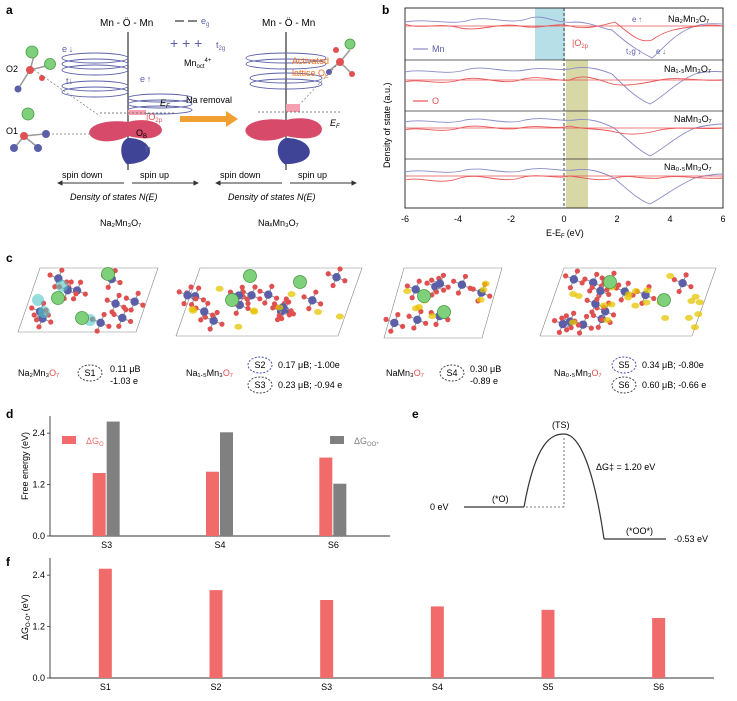  I want to click on c3-site: S4, so click(451, 373).